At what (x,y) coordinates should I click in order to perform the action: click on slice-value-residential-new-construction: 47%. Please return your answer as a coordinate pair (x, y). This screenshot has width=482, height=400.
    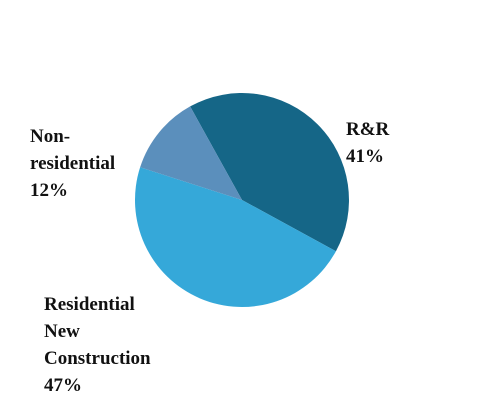
    Looking at the image, I should click on (63, 385).